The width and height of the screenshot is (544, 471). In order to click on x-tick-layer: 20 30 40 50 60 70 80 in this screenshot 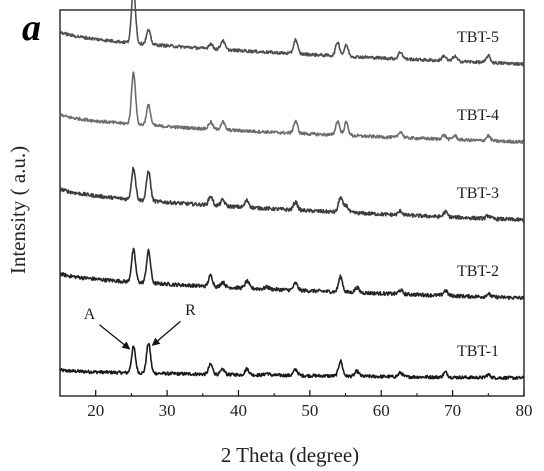, I will do `click(310, 405)`.